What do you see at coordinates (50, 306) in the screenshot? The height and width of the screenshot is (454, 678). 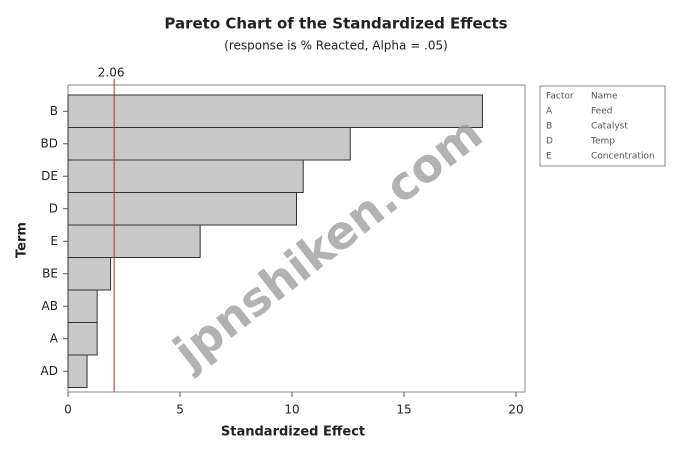 I see `y-tick-label: AB` at bounding box center [50, 306].